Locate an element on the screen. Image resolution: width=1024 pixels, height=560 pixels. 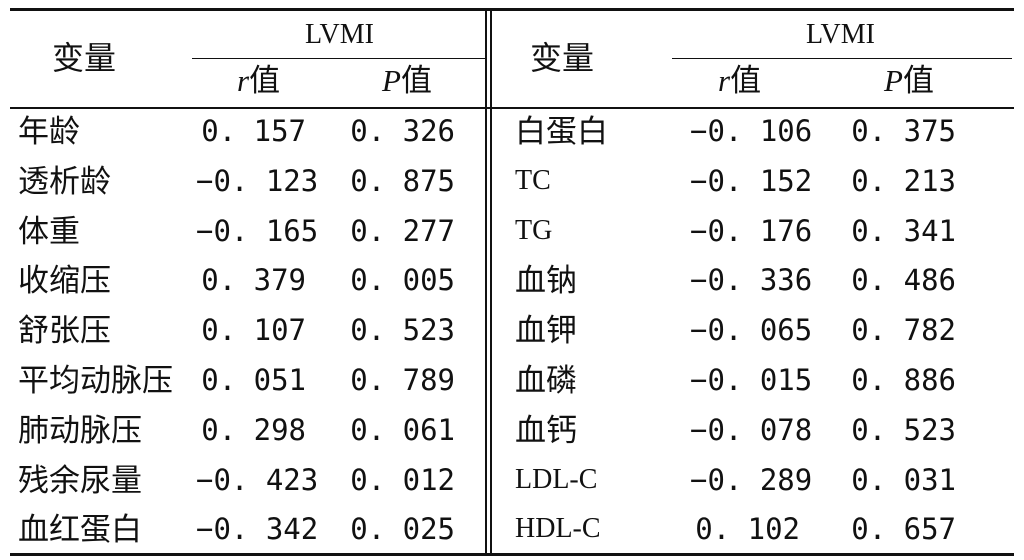
left-p-value: 0. 875 is located at coordinates (402, 180).